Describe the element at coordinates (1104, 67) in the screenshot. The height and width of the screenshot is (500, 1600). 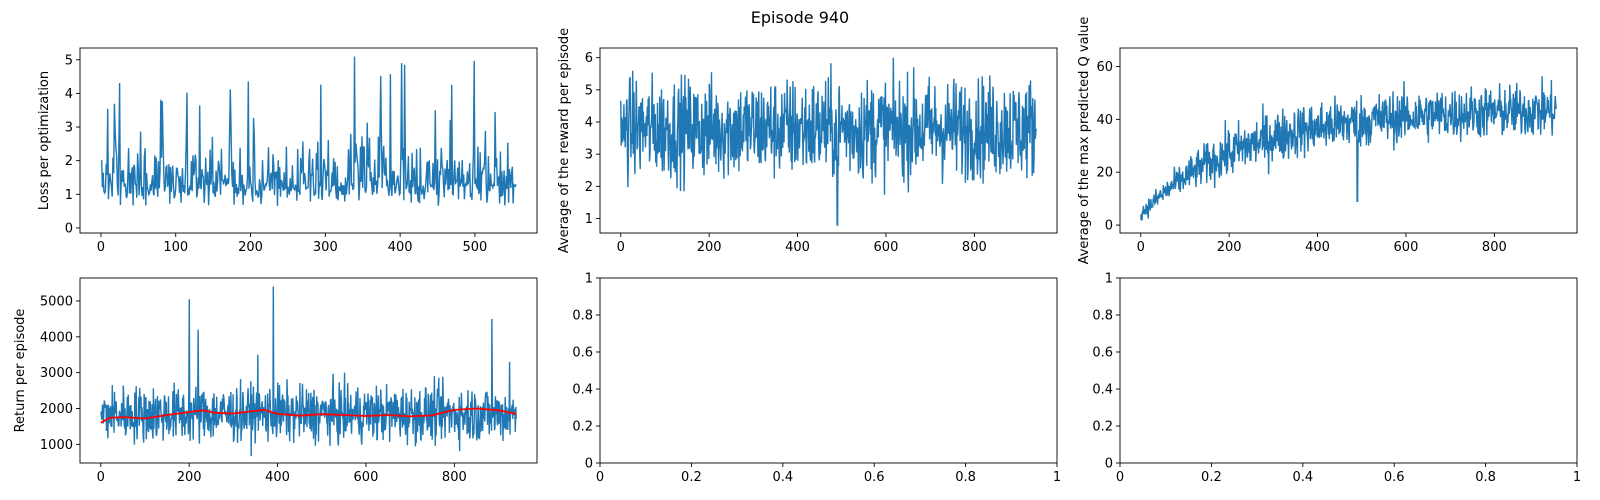
I see `y-tick-label: 60` at that location.